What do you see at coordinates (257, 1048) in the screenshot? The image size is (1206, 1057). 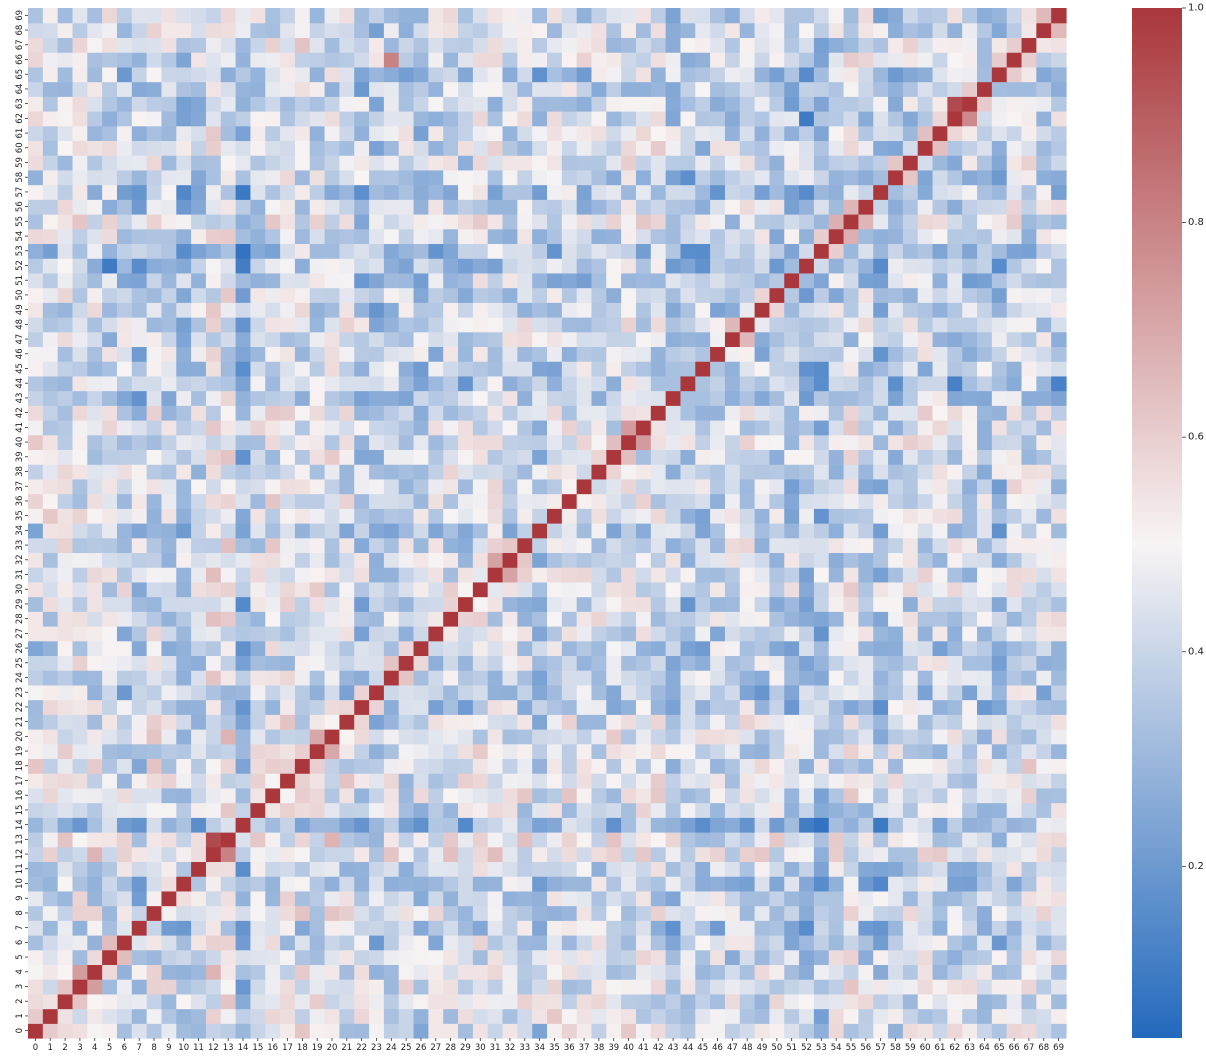 I see `x-tick-label: 15` at bounding box center [257, 1048].